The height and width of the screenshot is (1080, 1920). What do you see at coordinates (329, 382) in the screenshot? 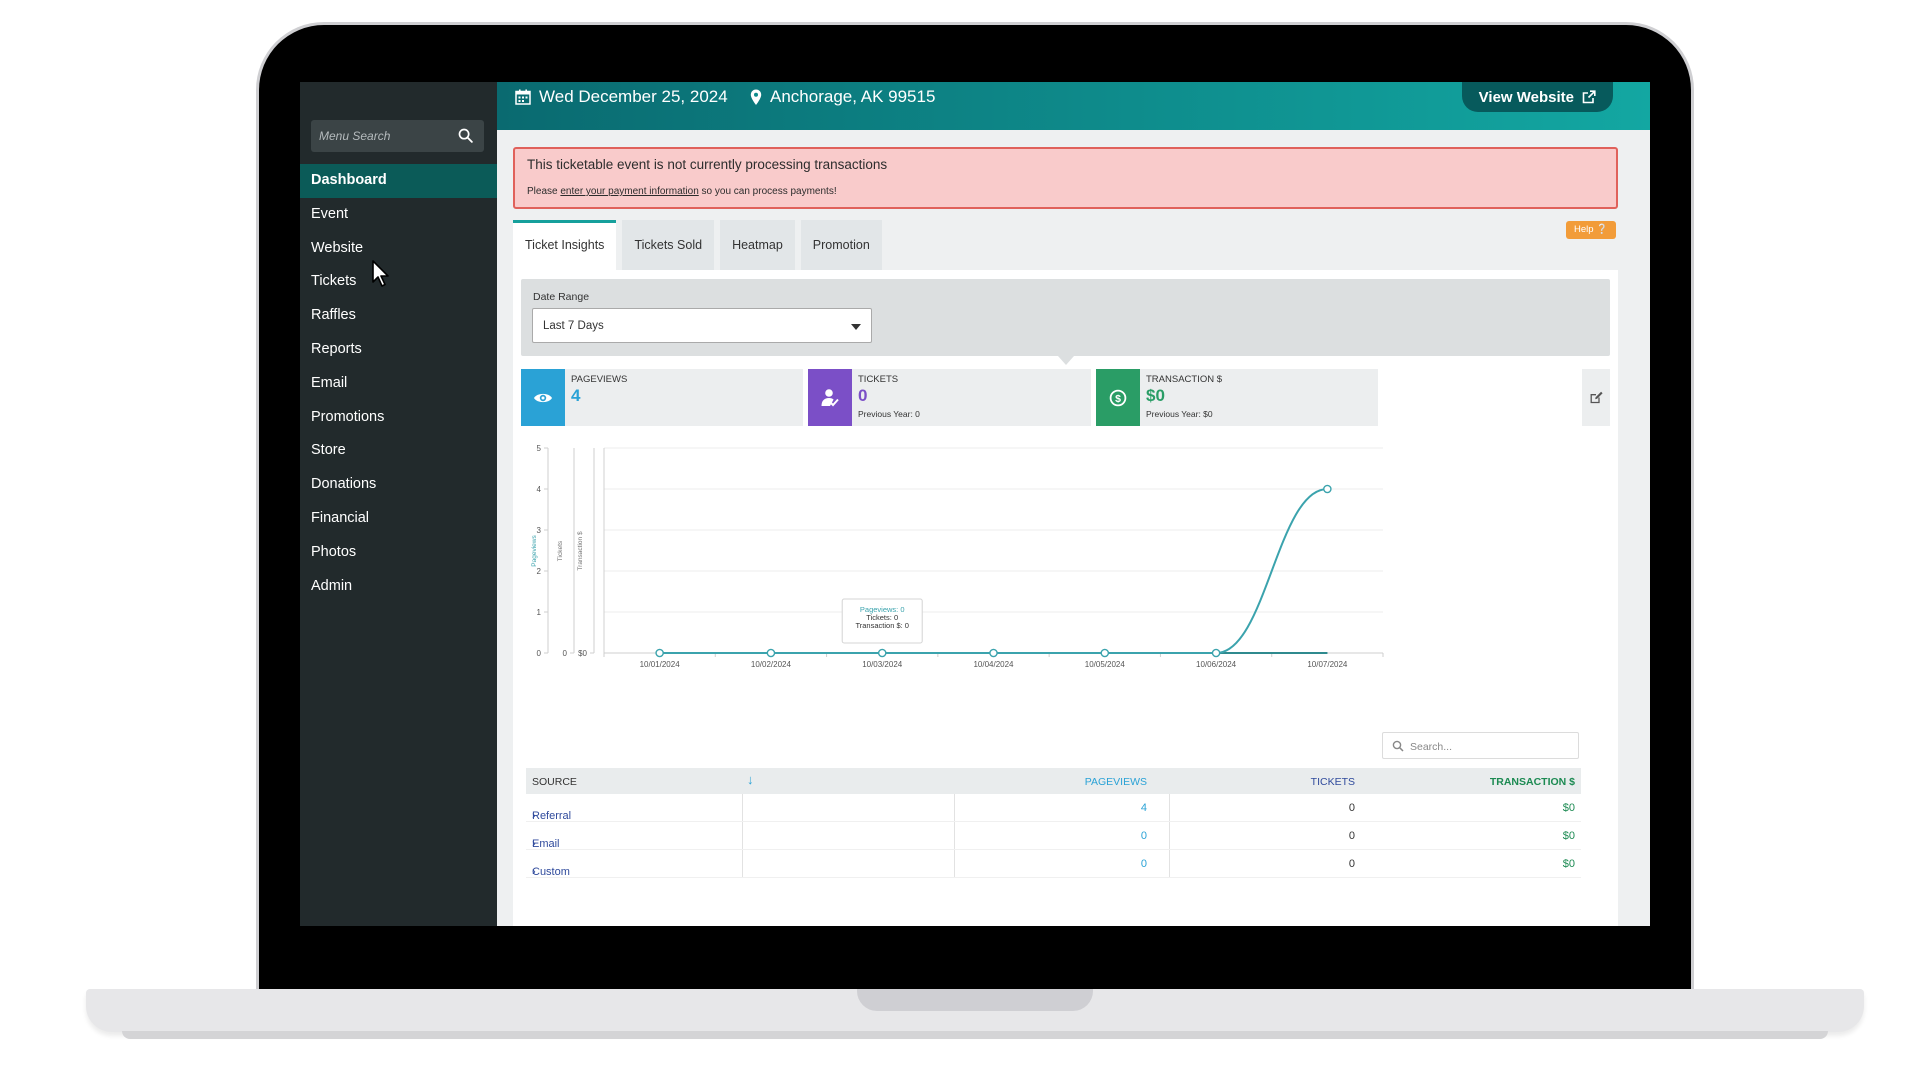
I see `sidebar-item-email: Email` at bounding box center [329, 382].